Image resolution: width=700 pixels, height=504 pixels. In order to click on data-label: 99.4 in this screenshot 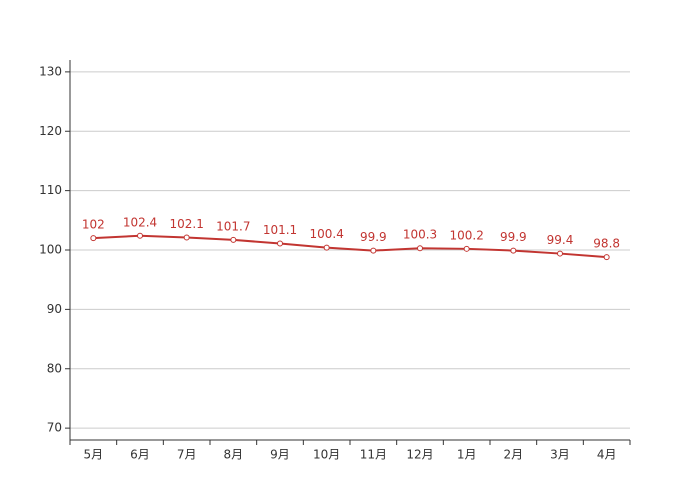, I will do `click(560, 240)`.